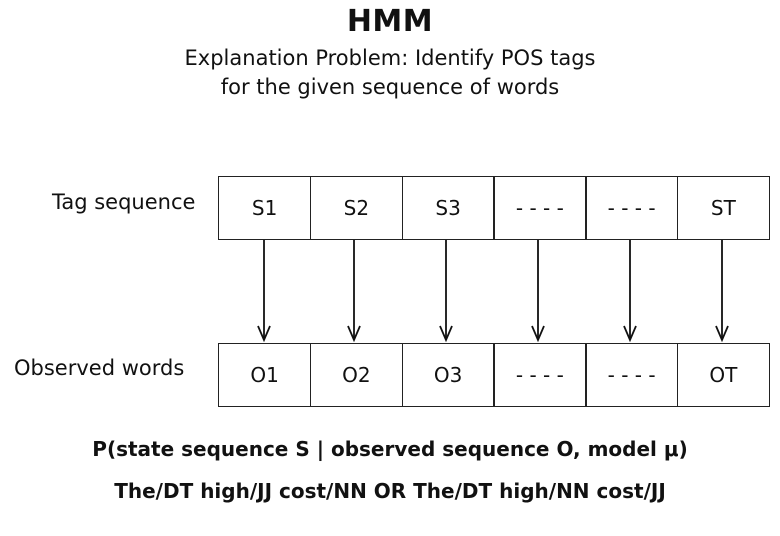 The image size is (780, 536). What do you see at coordinates (356, 375) in the screenshot?
I see `observed-cell: O2` at bounding box center [356, 375].